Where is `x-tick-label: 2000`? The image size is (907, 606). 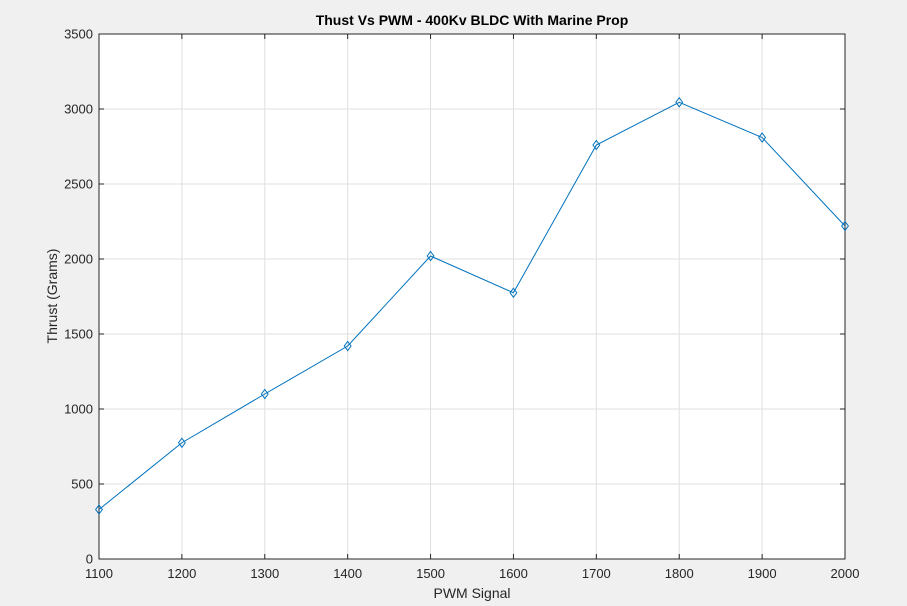 x-tick-label: 2000 is located at coordinates (845, 573).